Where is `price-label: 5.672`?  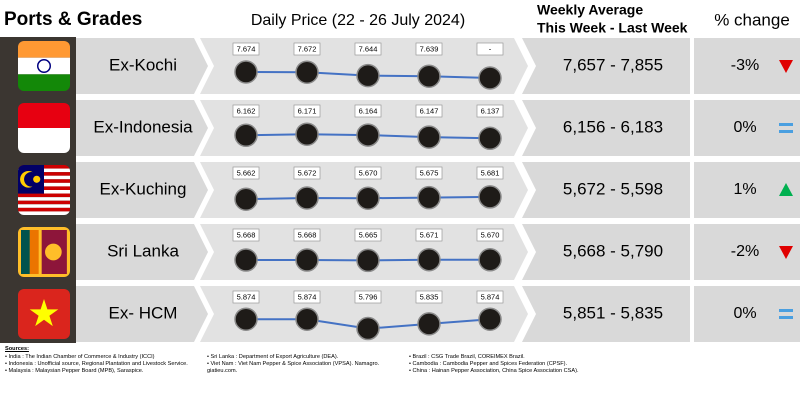
price-label: 5.672 is located at coordinates (307, 172).